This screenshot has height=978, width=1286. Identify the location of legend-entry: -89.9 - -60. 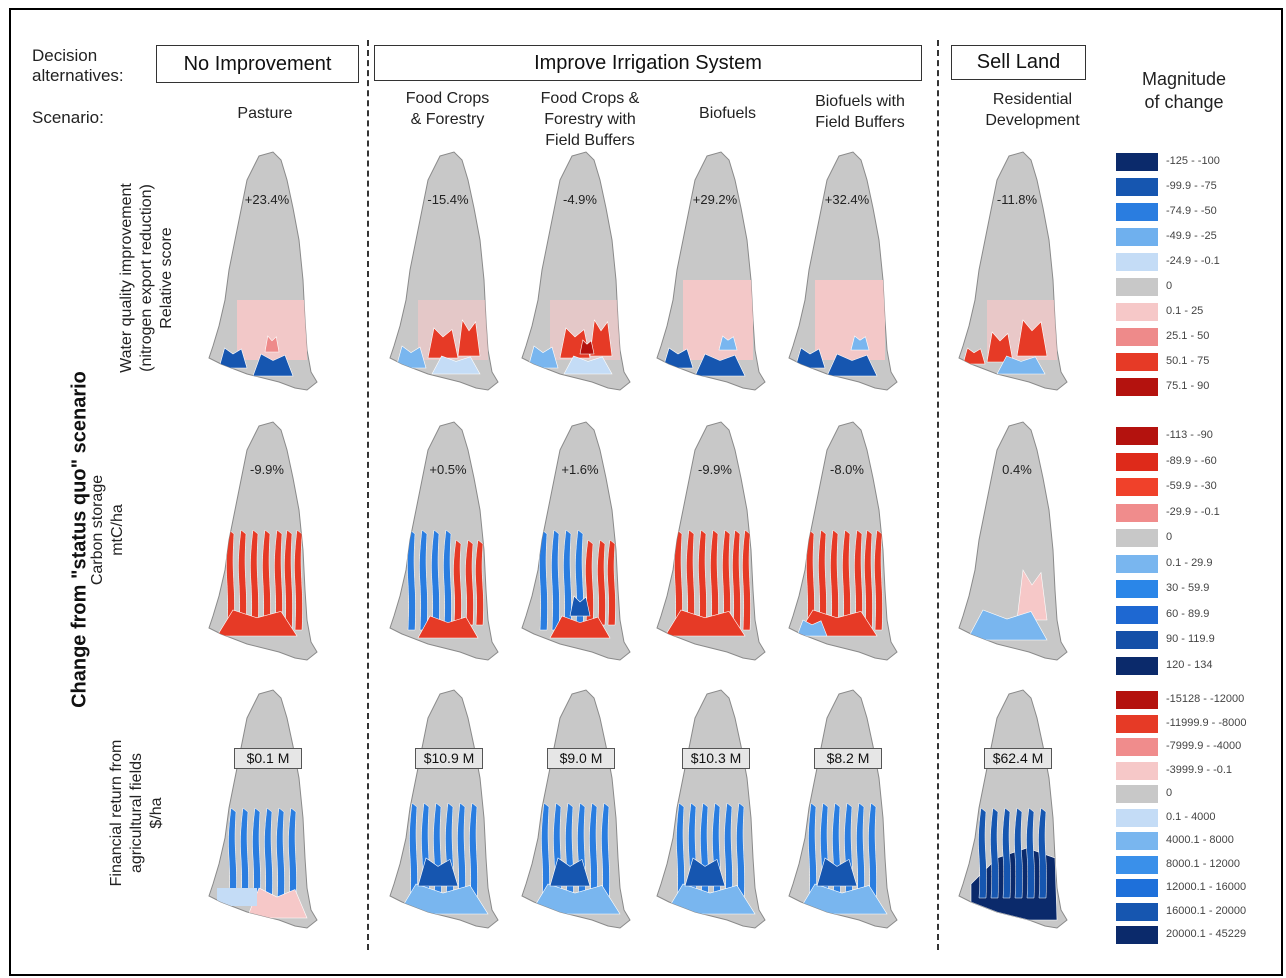
(1201, 461).